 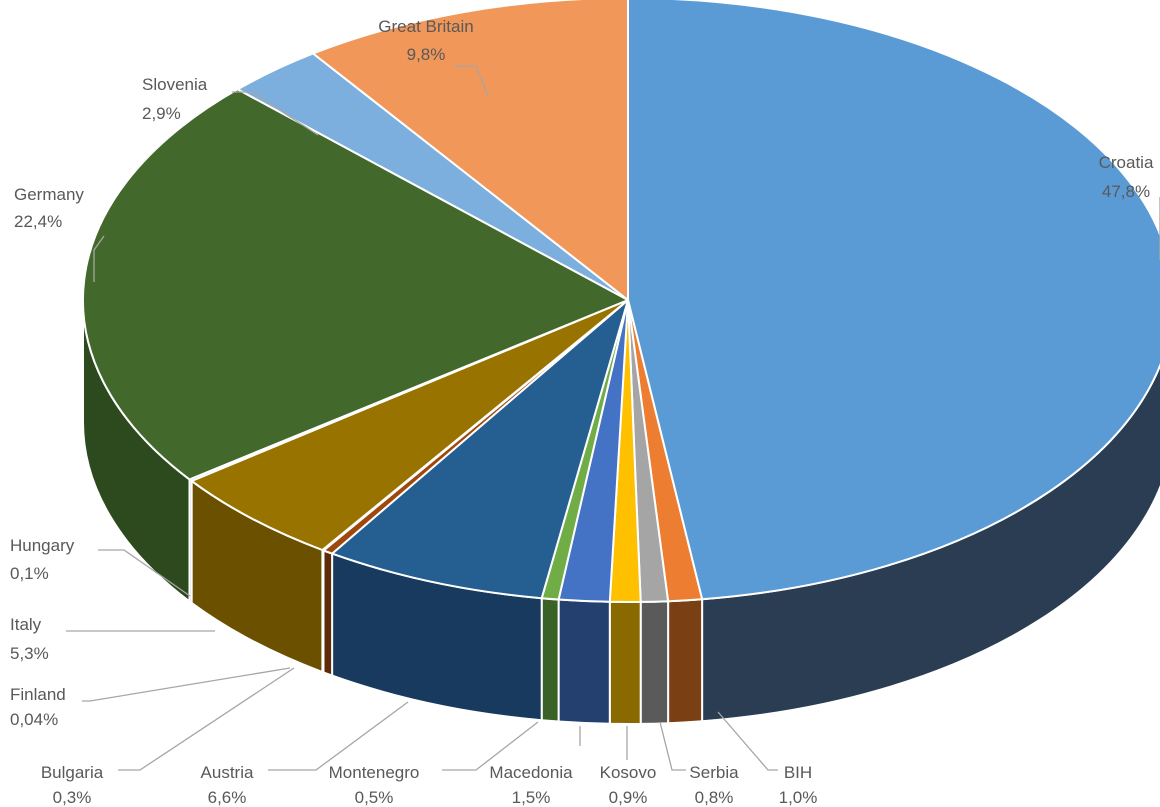 What do you see at coordinates (38, 694) in the screenshot?
I see `slice-label-finland: Finland` at bounding box center [38, 694].